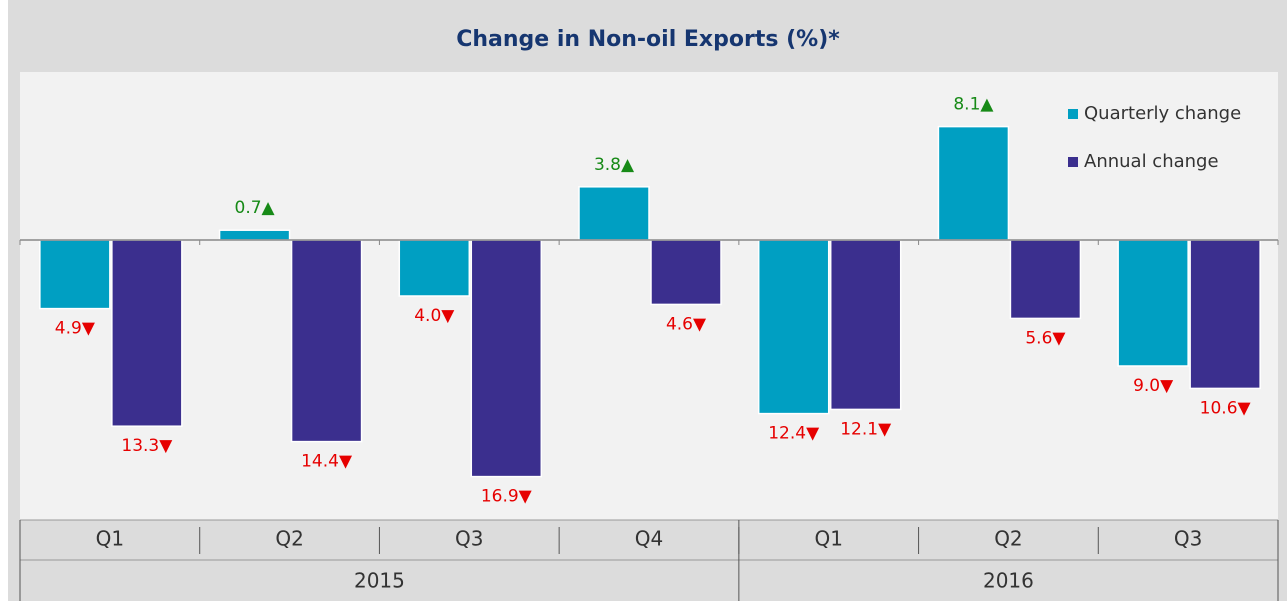 The image size is (1287, 601). I want to click on data-label: 14.4▼, so click(327, 462).